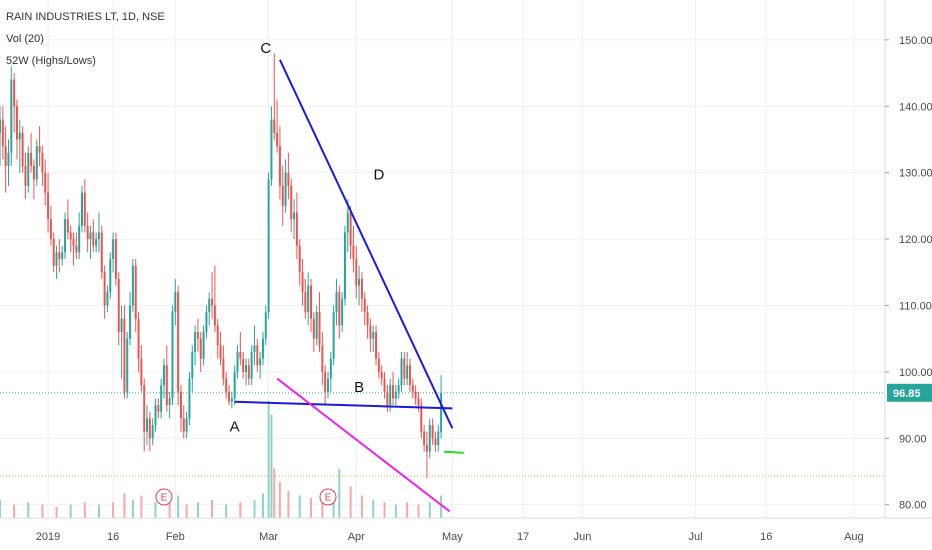 This screenshot has height=550, width=932. I want to click on annotation-c: C, so click(265, 48).